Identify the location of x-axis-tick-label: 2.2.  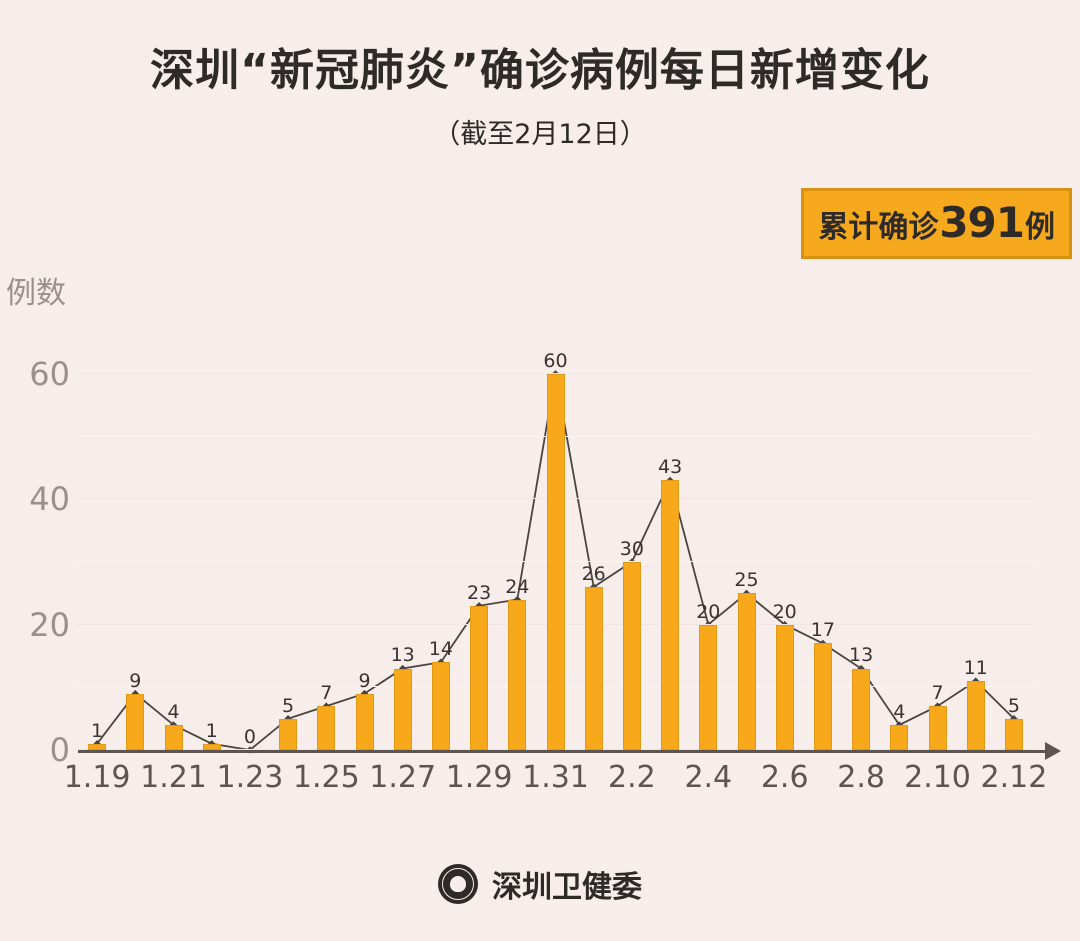
(632, 777).